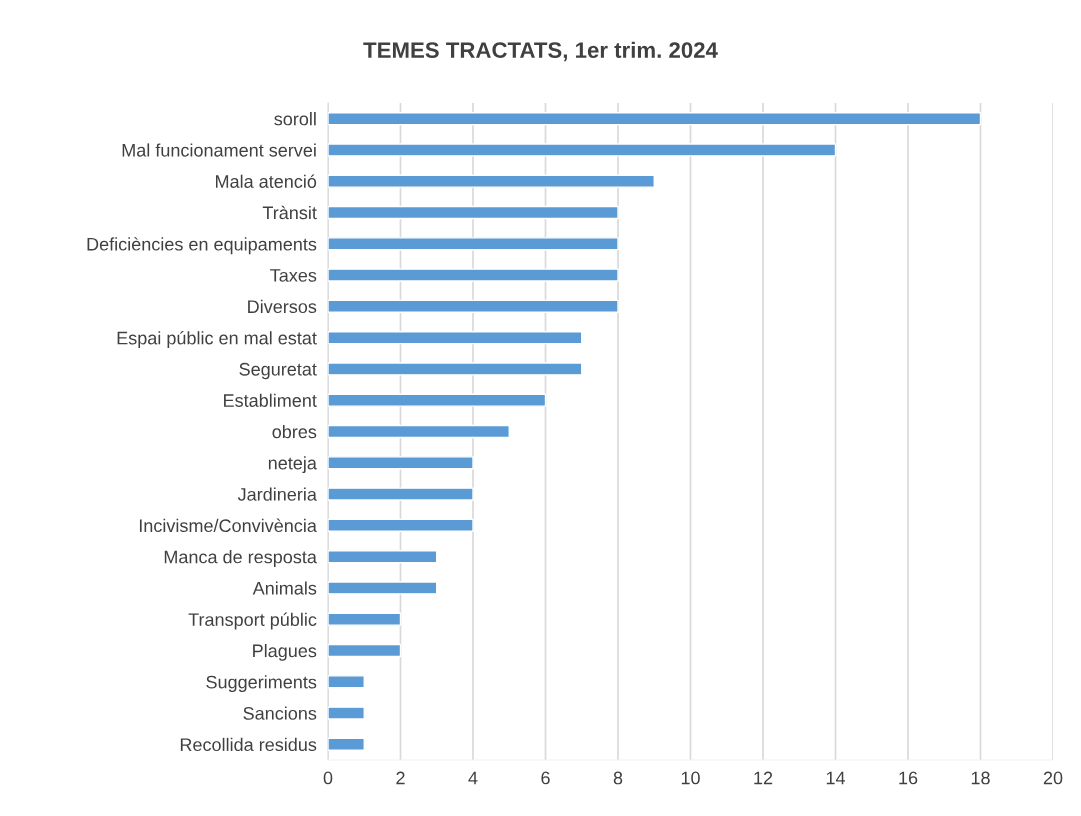  What do you see at coordinates (285, 652) in the screenshot?
I see `y-tick-label: Plagues` at bounding box center [285, 652].